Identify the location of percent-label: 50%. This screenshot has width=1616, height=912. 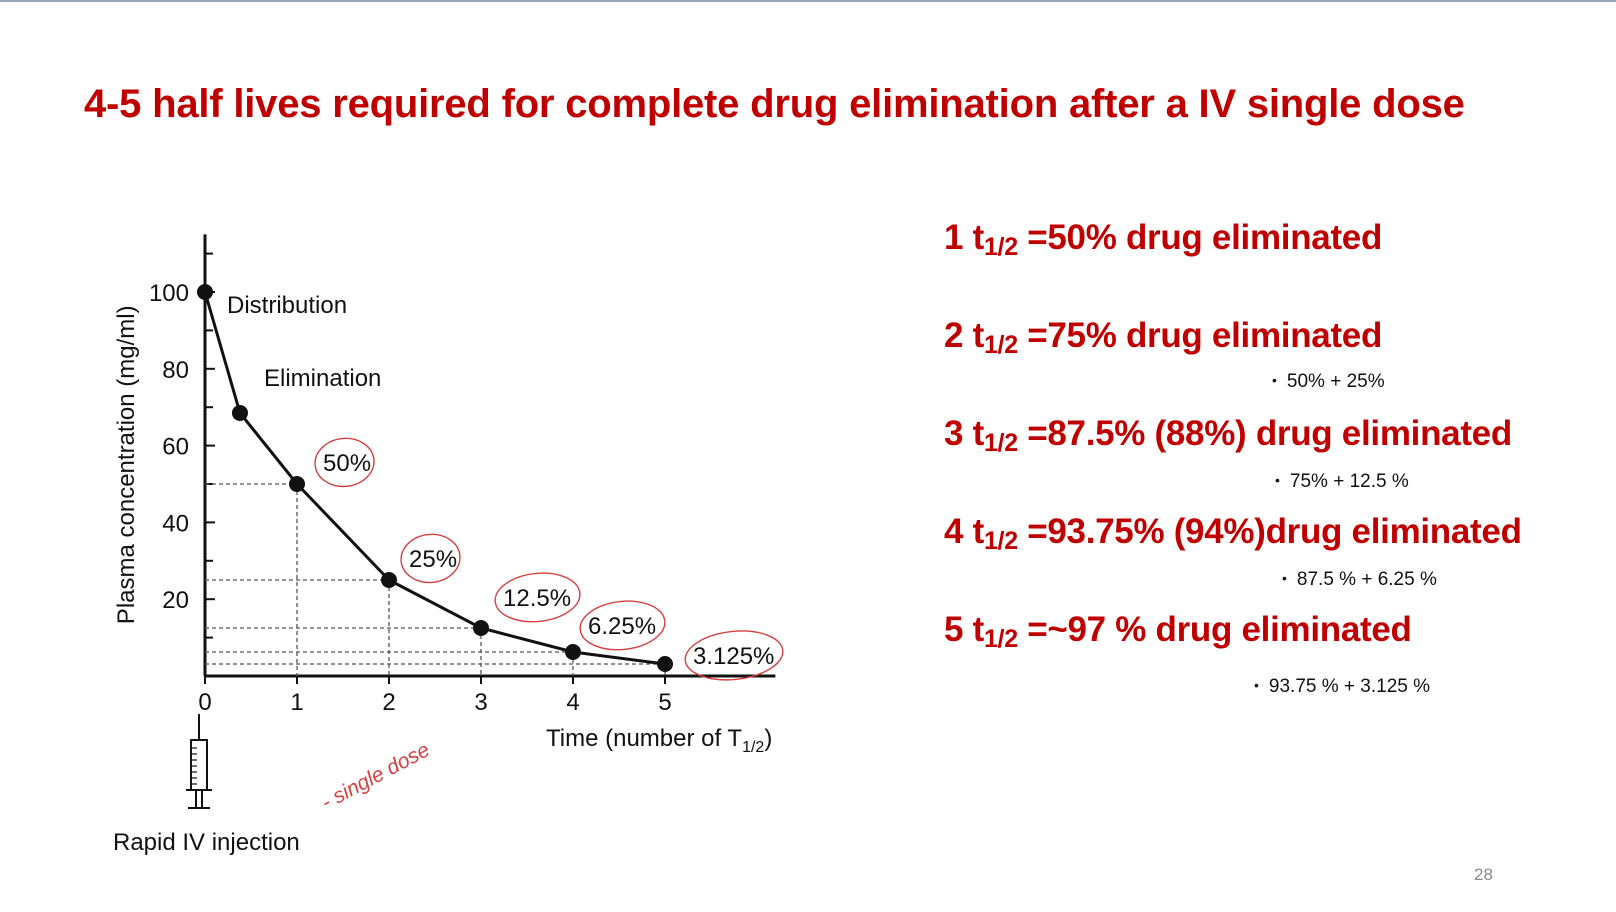
(347, 463).